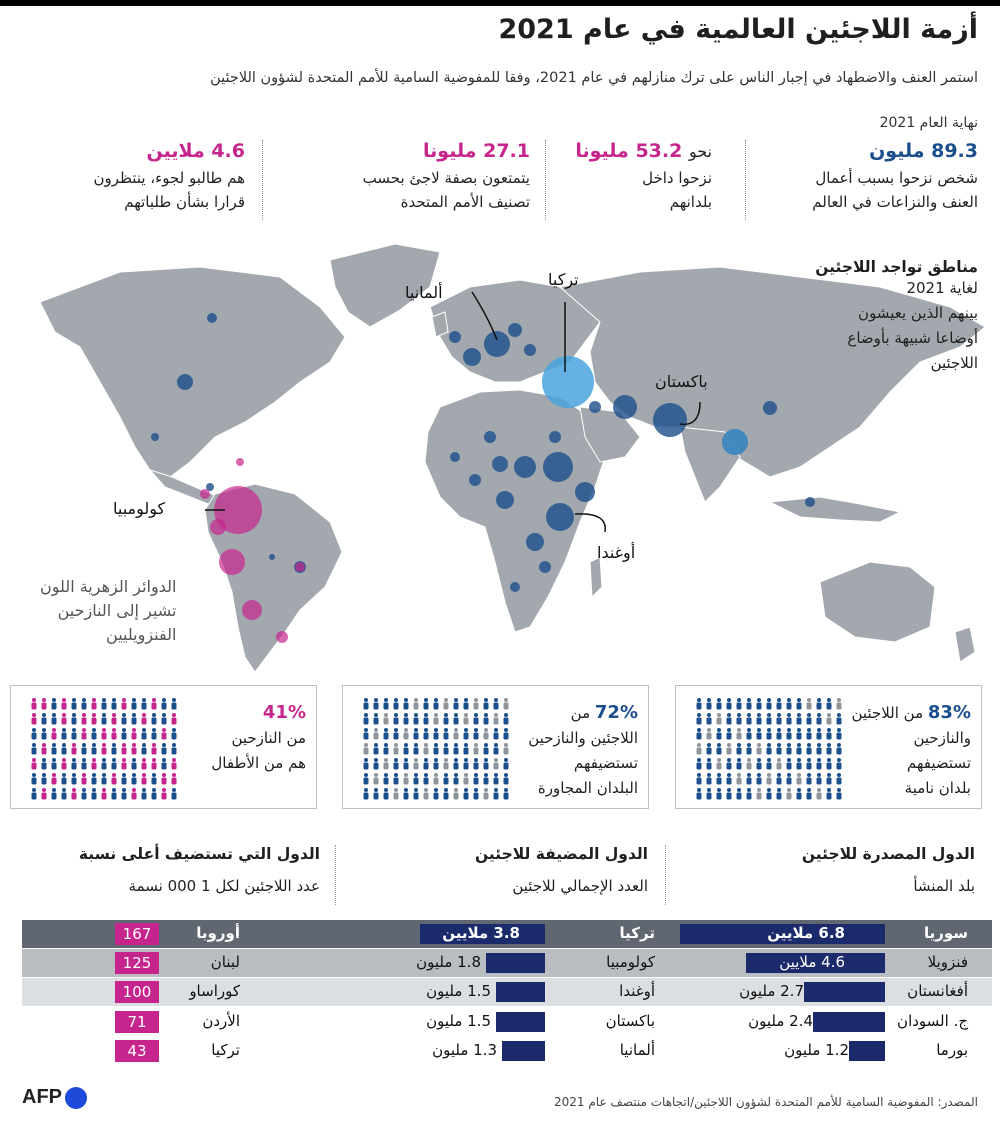 The height and width of the screenshot is (1126, 1000). I want to click on stat-value: 4.6 ملايين, so click(169, 151).